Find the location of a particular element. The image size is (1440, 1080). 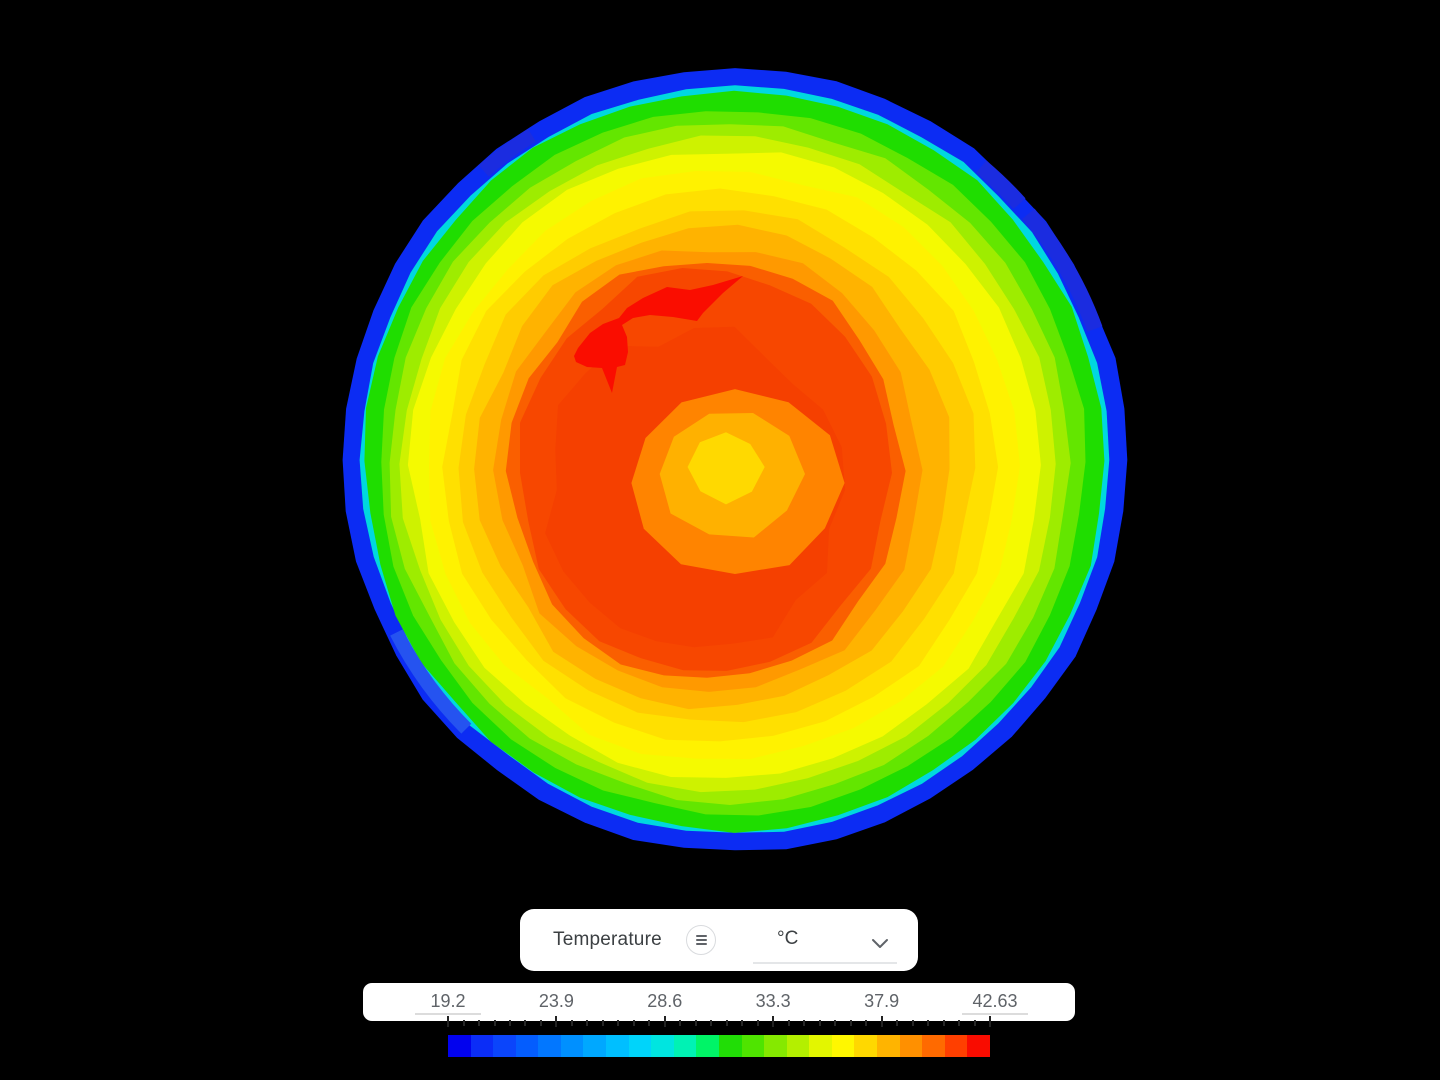

colorbar-tick-label: 37.9 is located at coordinates (882, 1001).